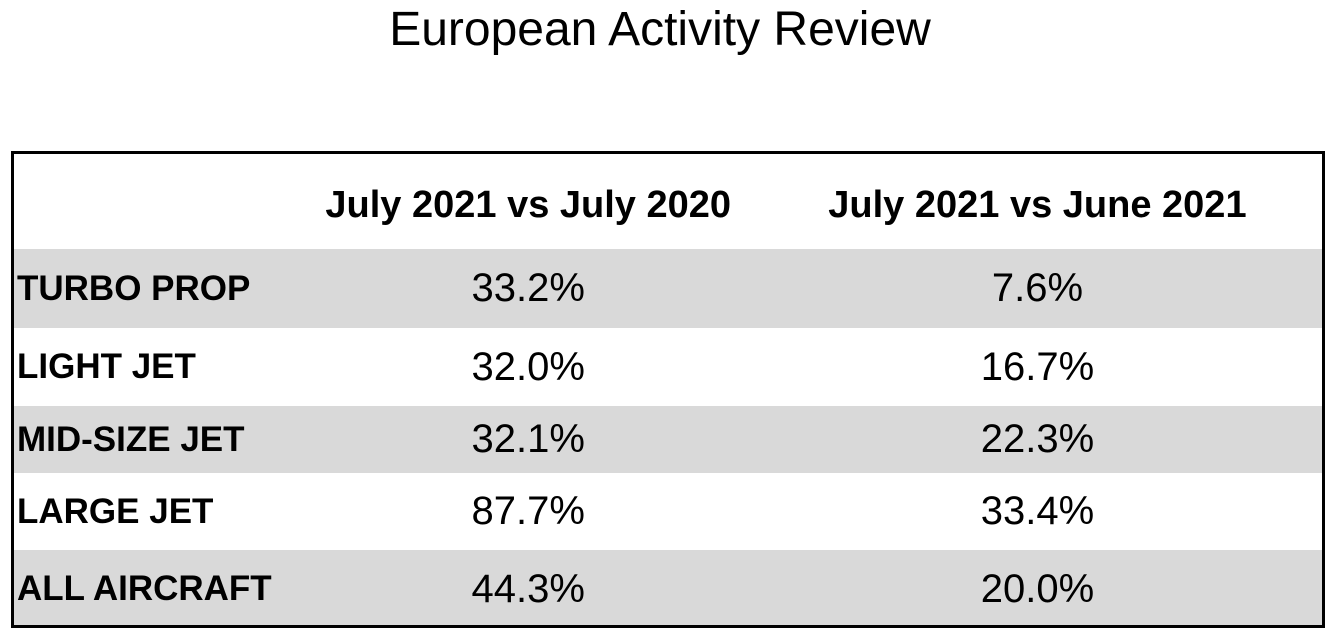  I want to click on row-label: LIGHT JET, so click(106, 366).